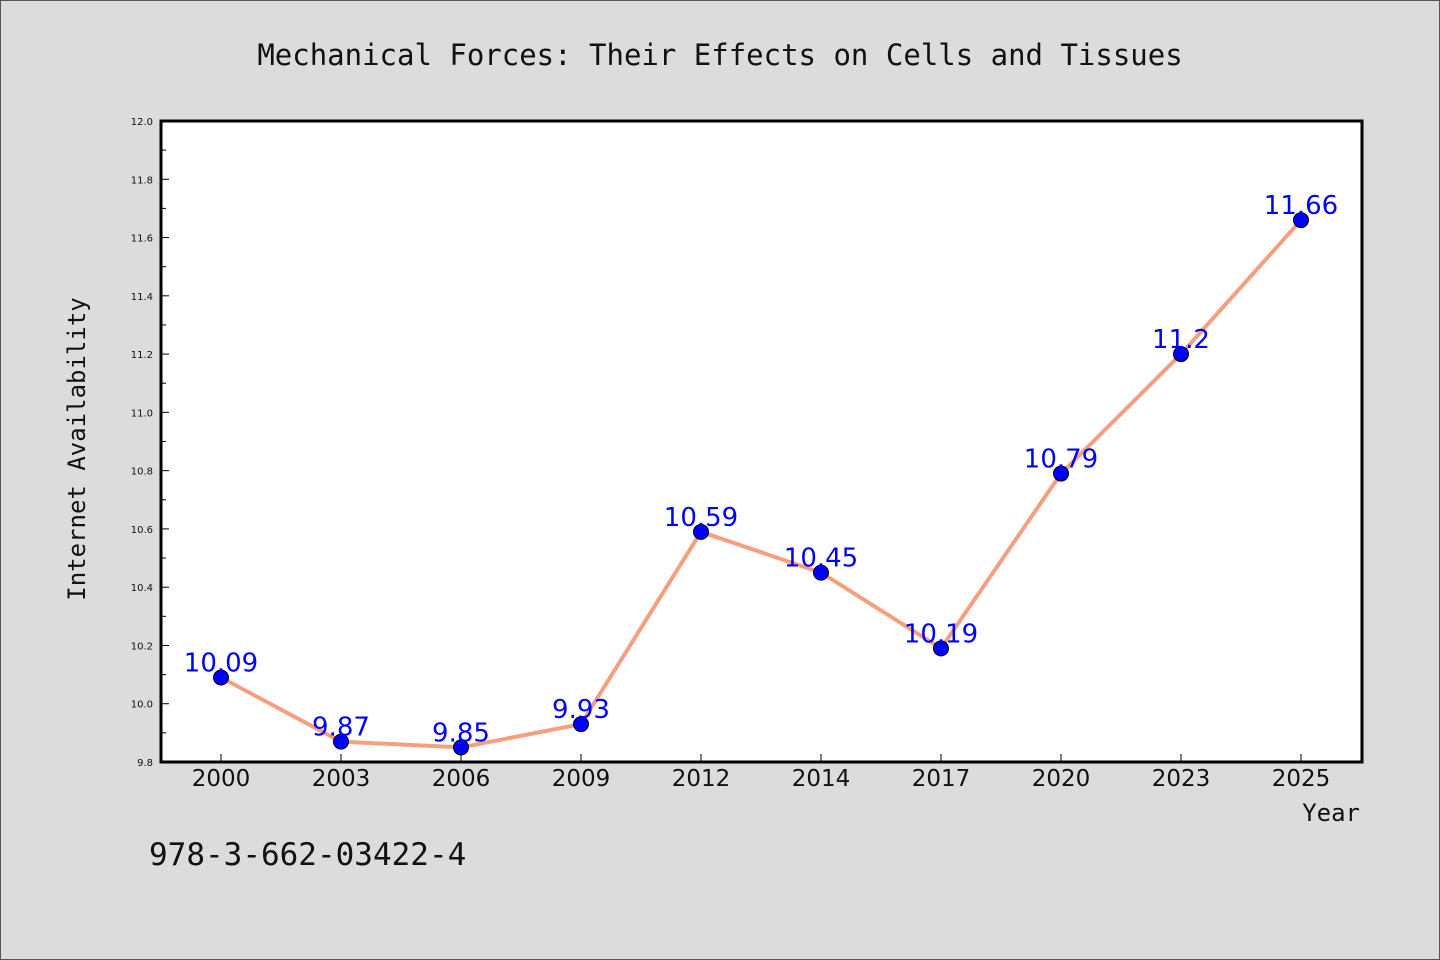  Describe the element at coordinates (142, 472) in the screenshot. I see `y-tick-label: 10.8` at that location.